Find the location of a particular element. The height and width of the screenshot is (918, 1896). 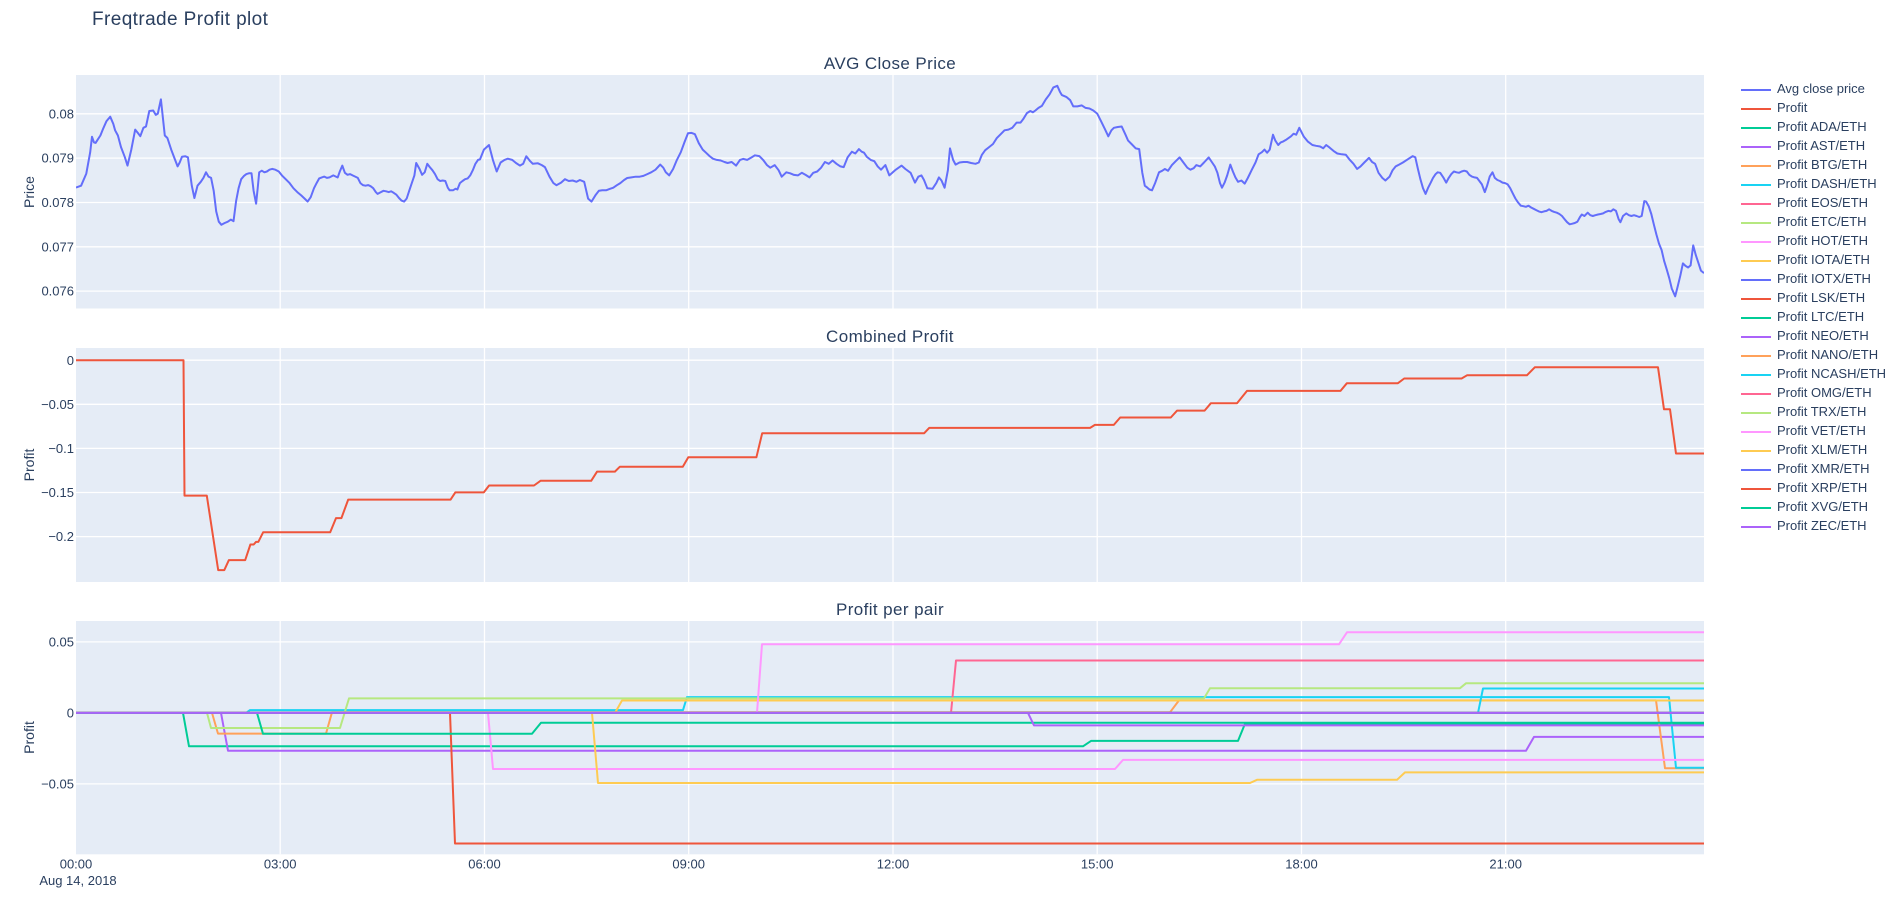

svg-text: Profit HOT/ETH is located at coordinates (1822, 240).